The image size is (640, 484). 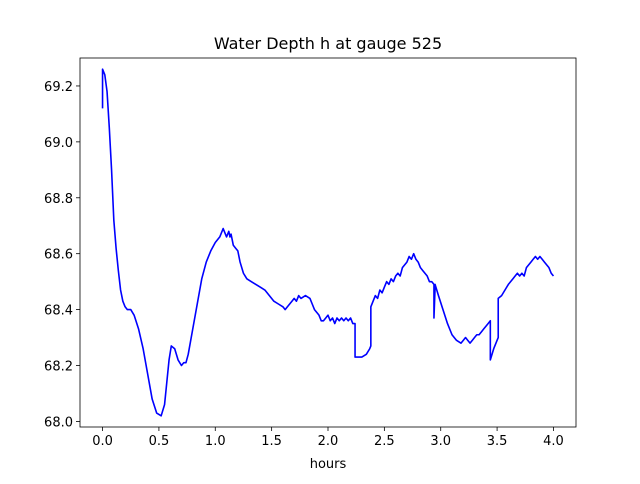 I want to click on y-tick-label: 68.2, so click(x=58, y=367).